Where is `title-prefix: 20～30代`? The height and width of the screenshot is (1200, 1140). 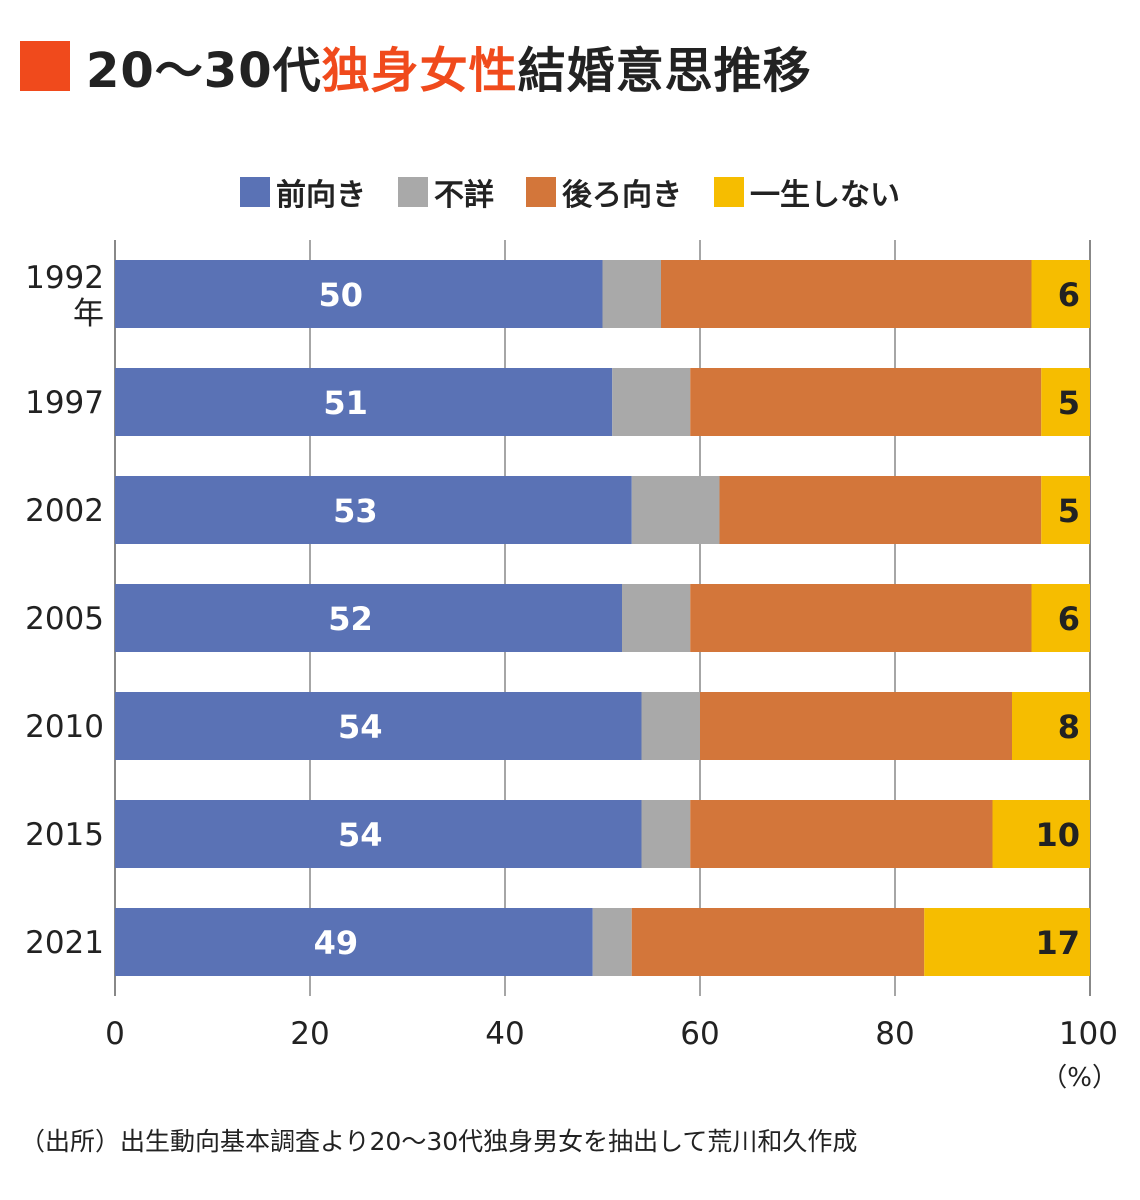
title-prefix: 20～30代 is located at coordinates (204, 71).